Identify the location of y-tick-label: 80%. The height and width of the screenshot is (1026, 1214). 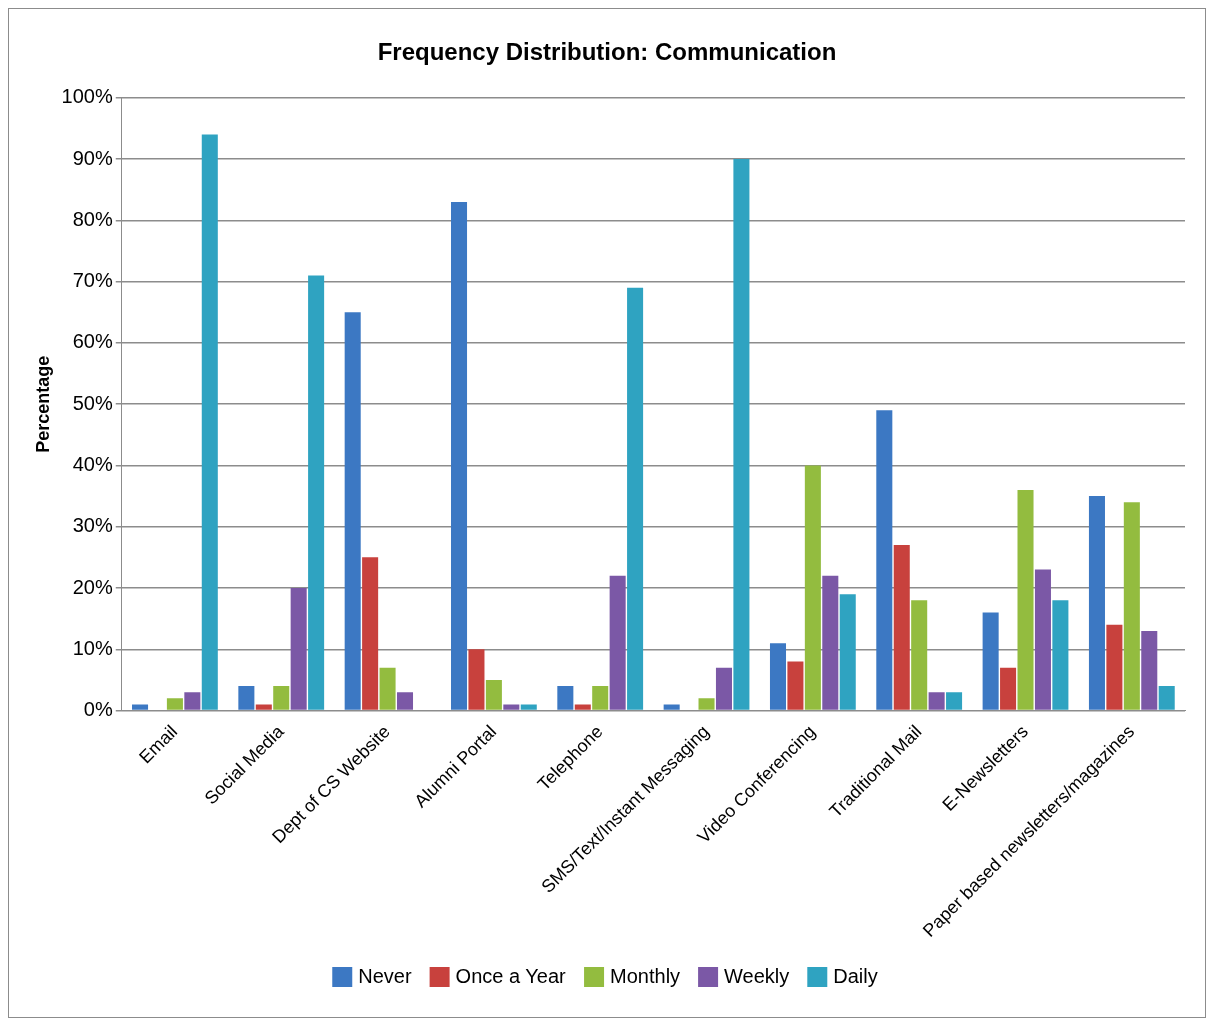
(92, 218).